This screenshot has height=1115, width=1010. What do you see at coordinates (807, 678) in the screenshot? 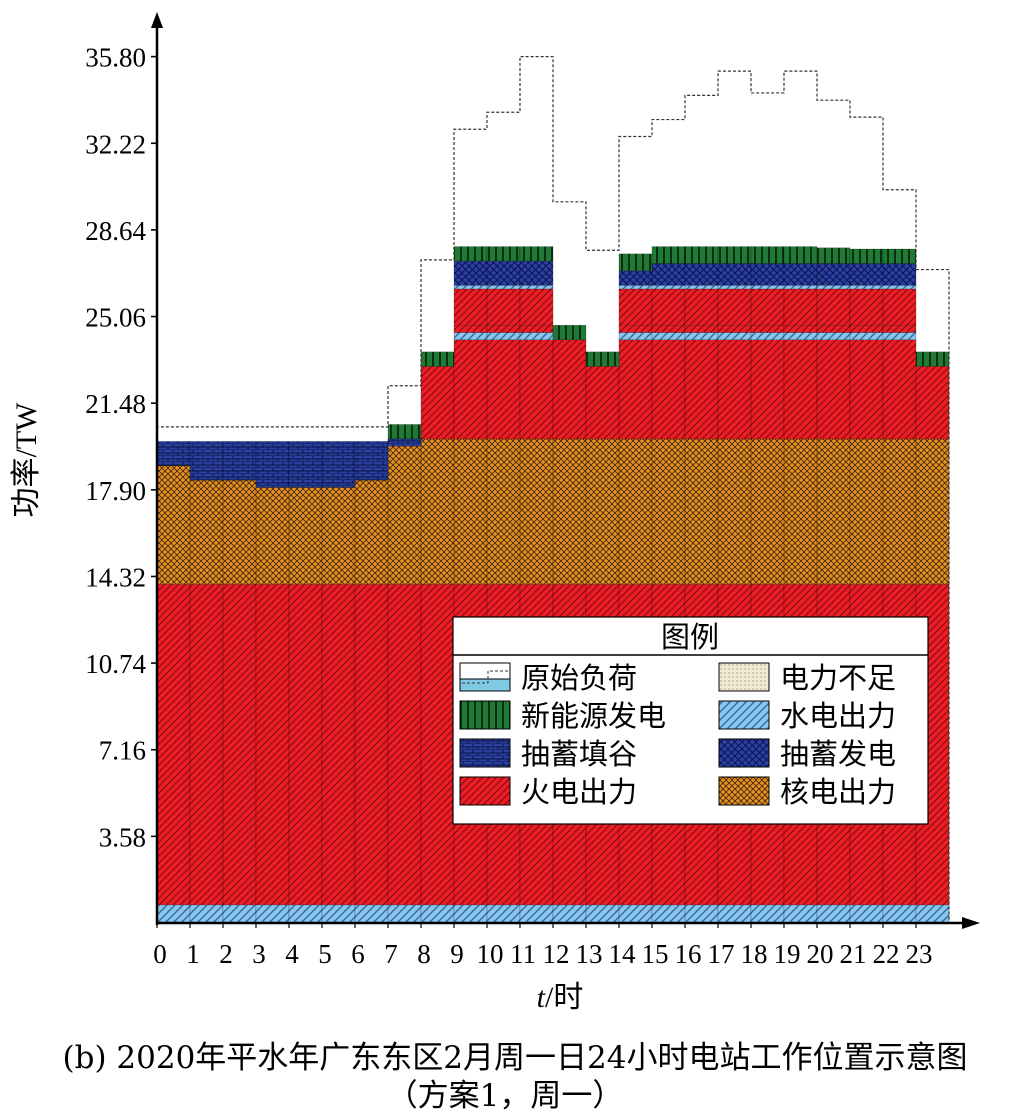
I see `legend-item-shortage: 电力不足` at bounding box center [807, 678].